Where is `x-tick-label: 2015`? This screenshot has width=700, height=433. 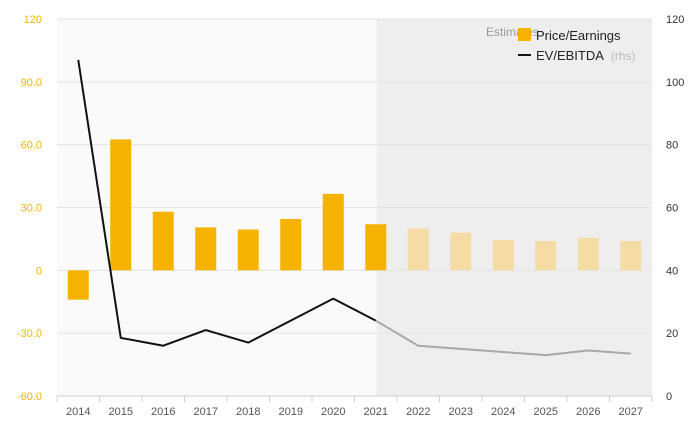 x-tick-label: 2015 is located at coordinates (121, 412).